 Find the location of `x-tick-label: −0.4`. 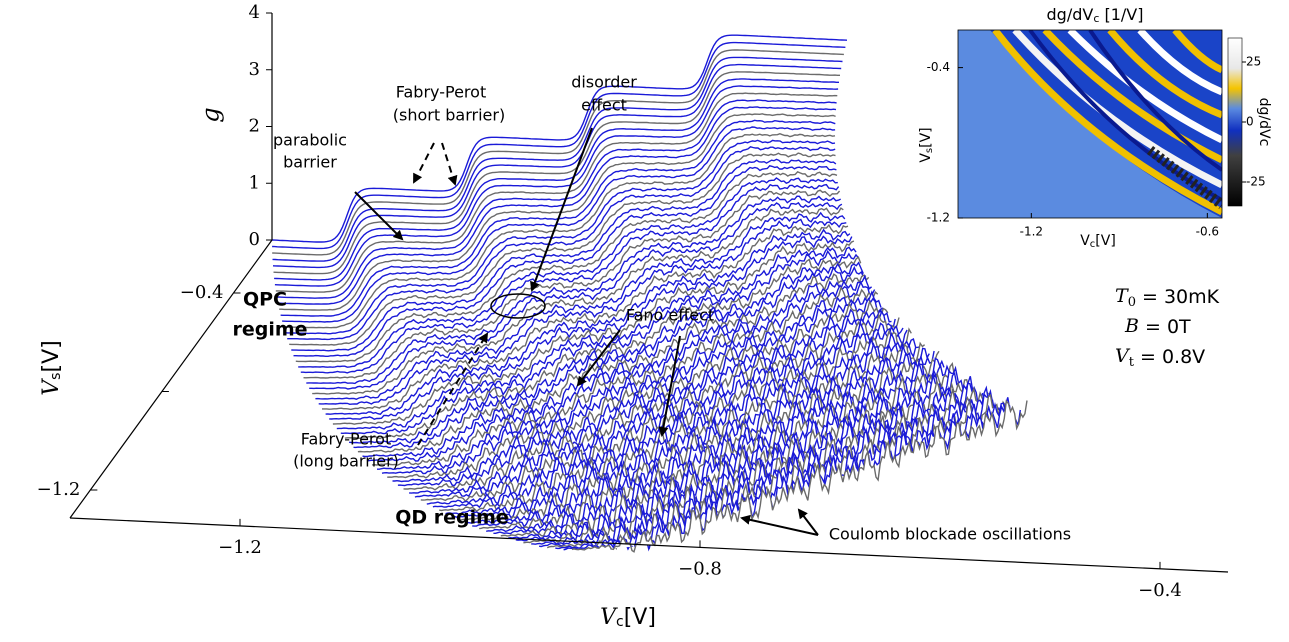

x-tick-label: −0.4 is located at coordinates (1160, 590).